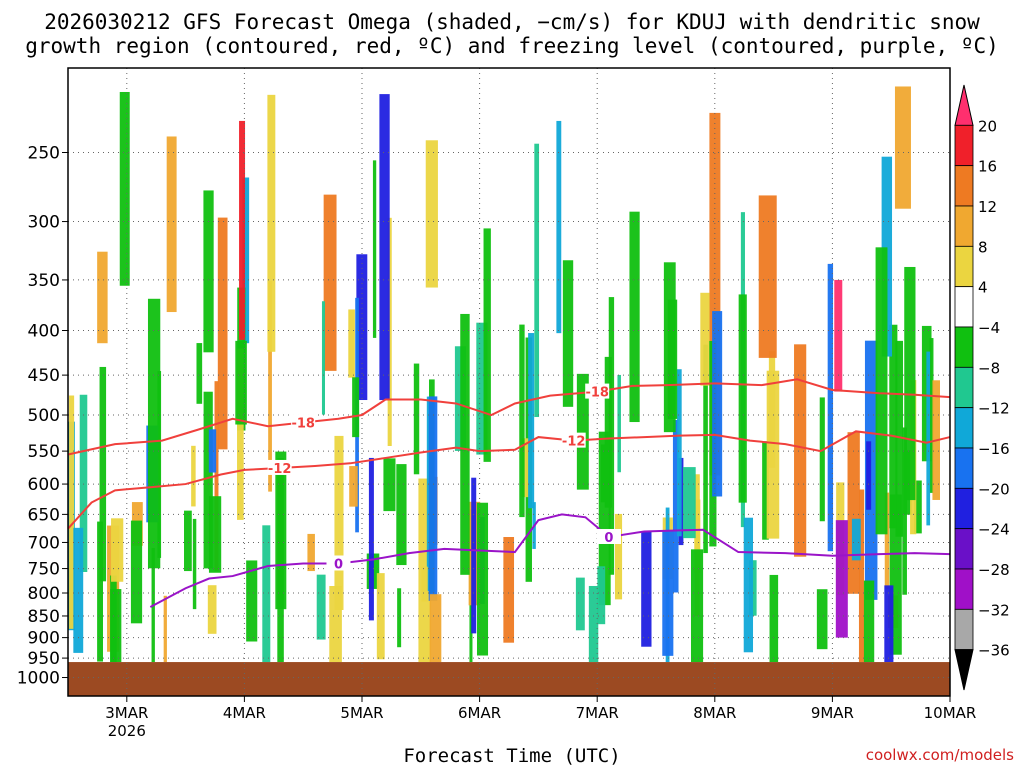 This screenshot has width=1024, height=768. What do you see at coordinates (127, 731) in the screenshot?
I see `x-tick-year: 2026` at bounding box center [127, 731].